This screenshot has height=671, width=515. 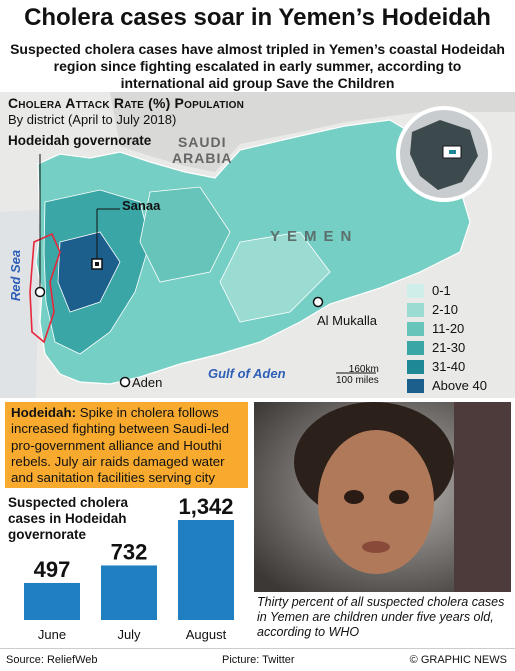 I want to click on photo-shadow, so click(x=482, y=497).